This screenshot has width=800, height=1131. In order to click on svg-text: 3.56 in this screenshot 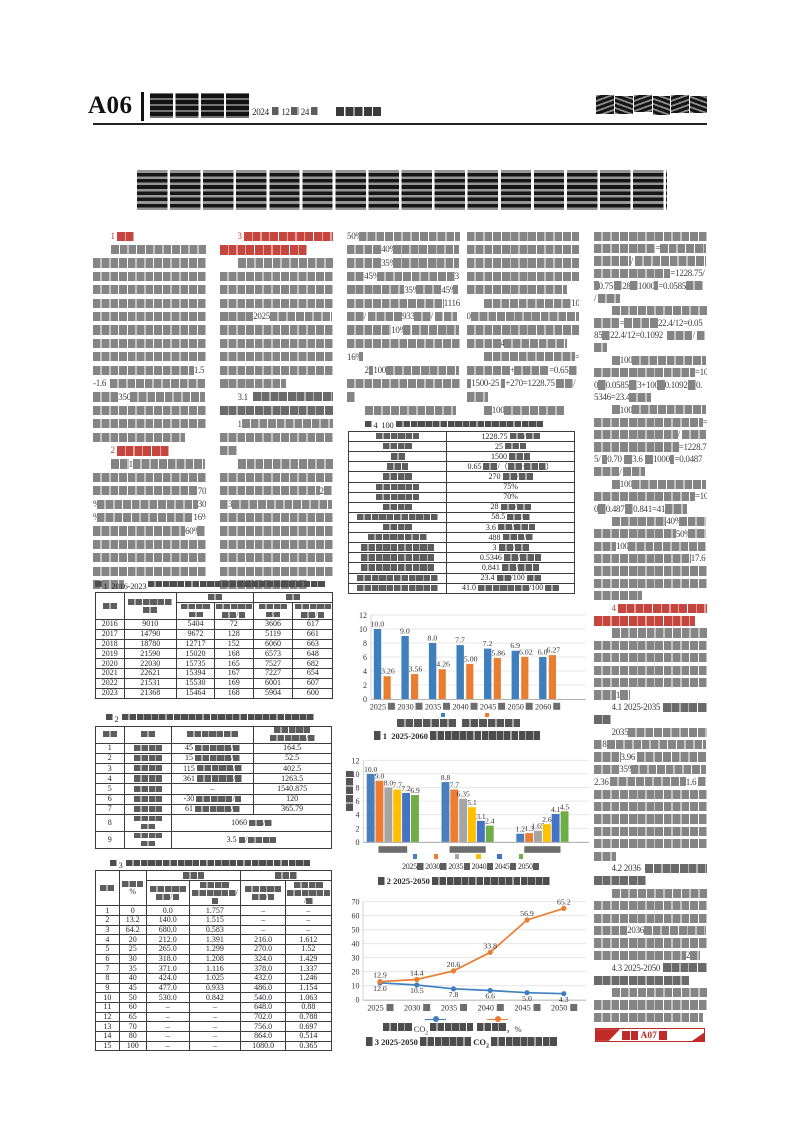, I will do `click(416, 669)`.